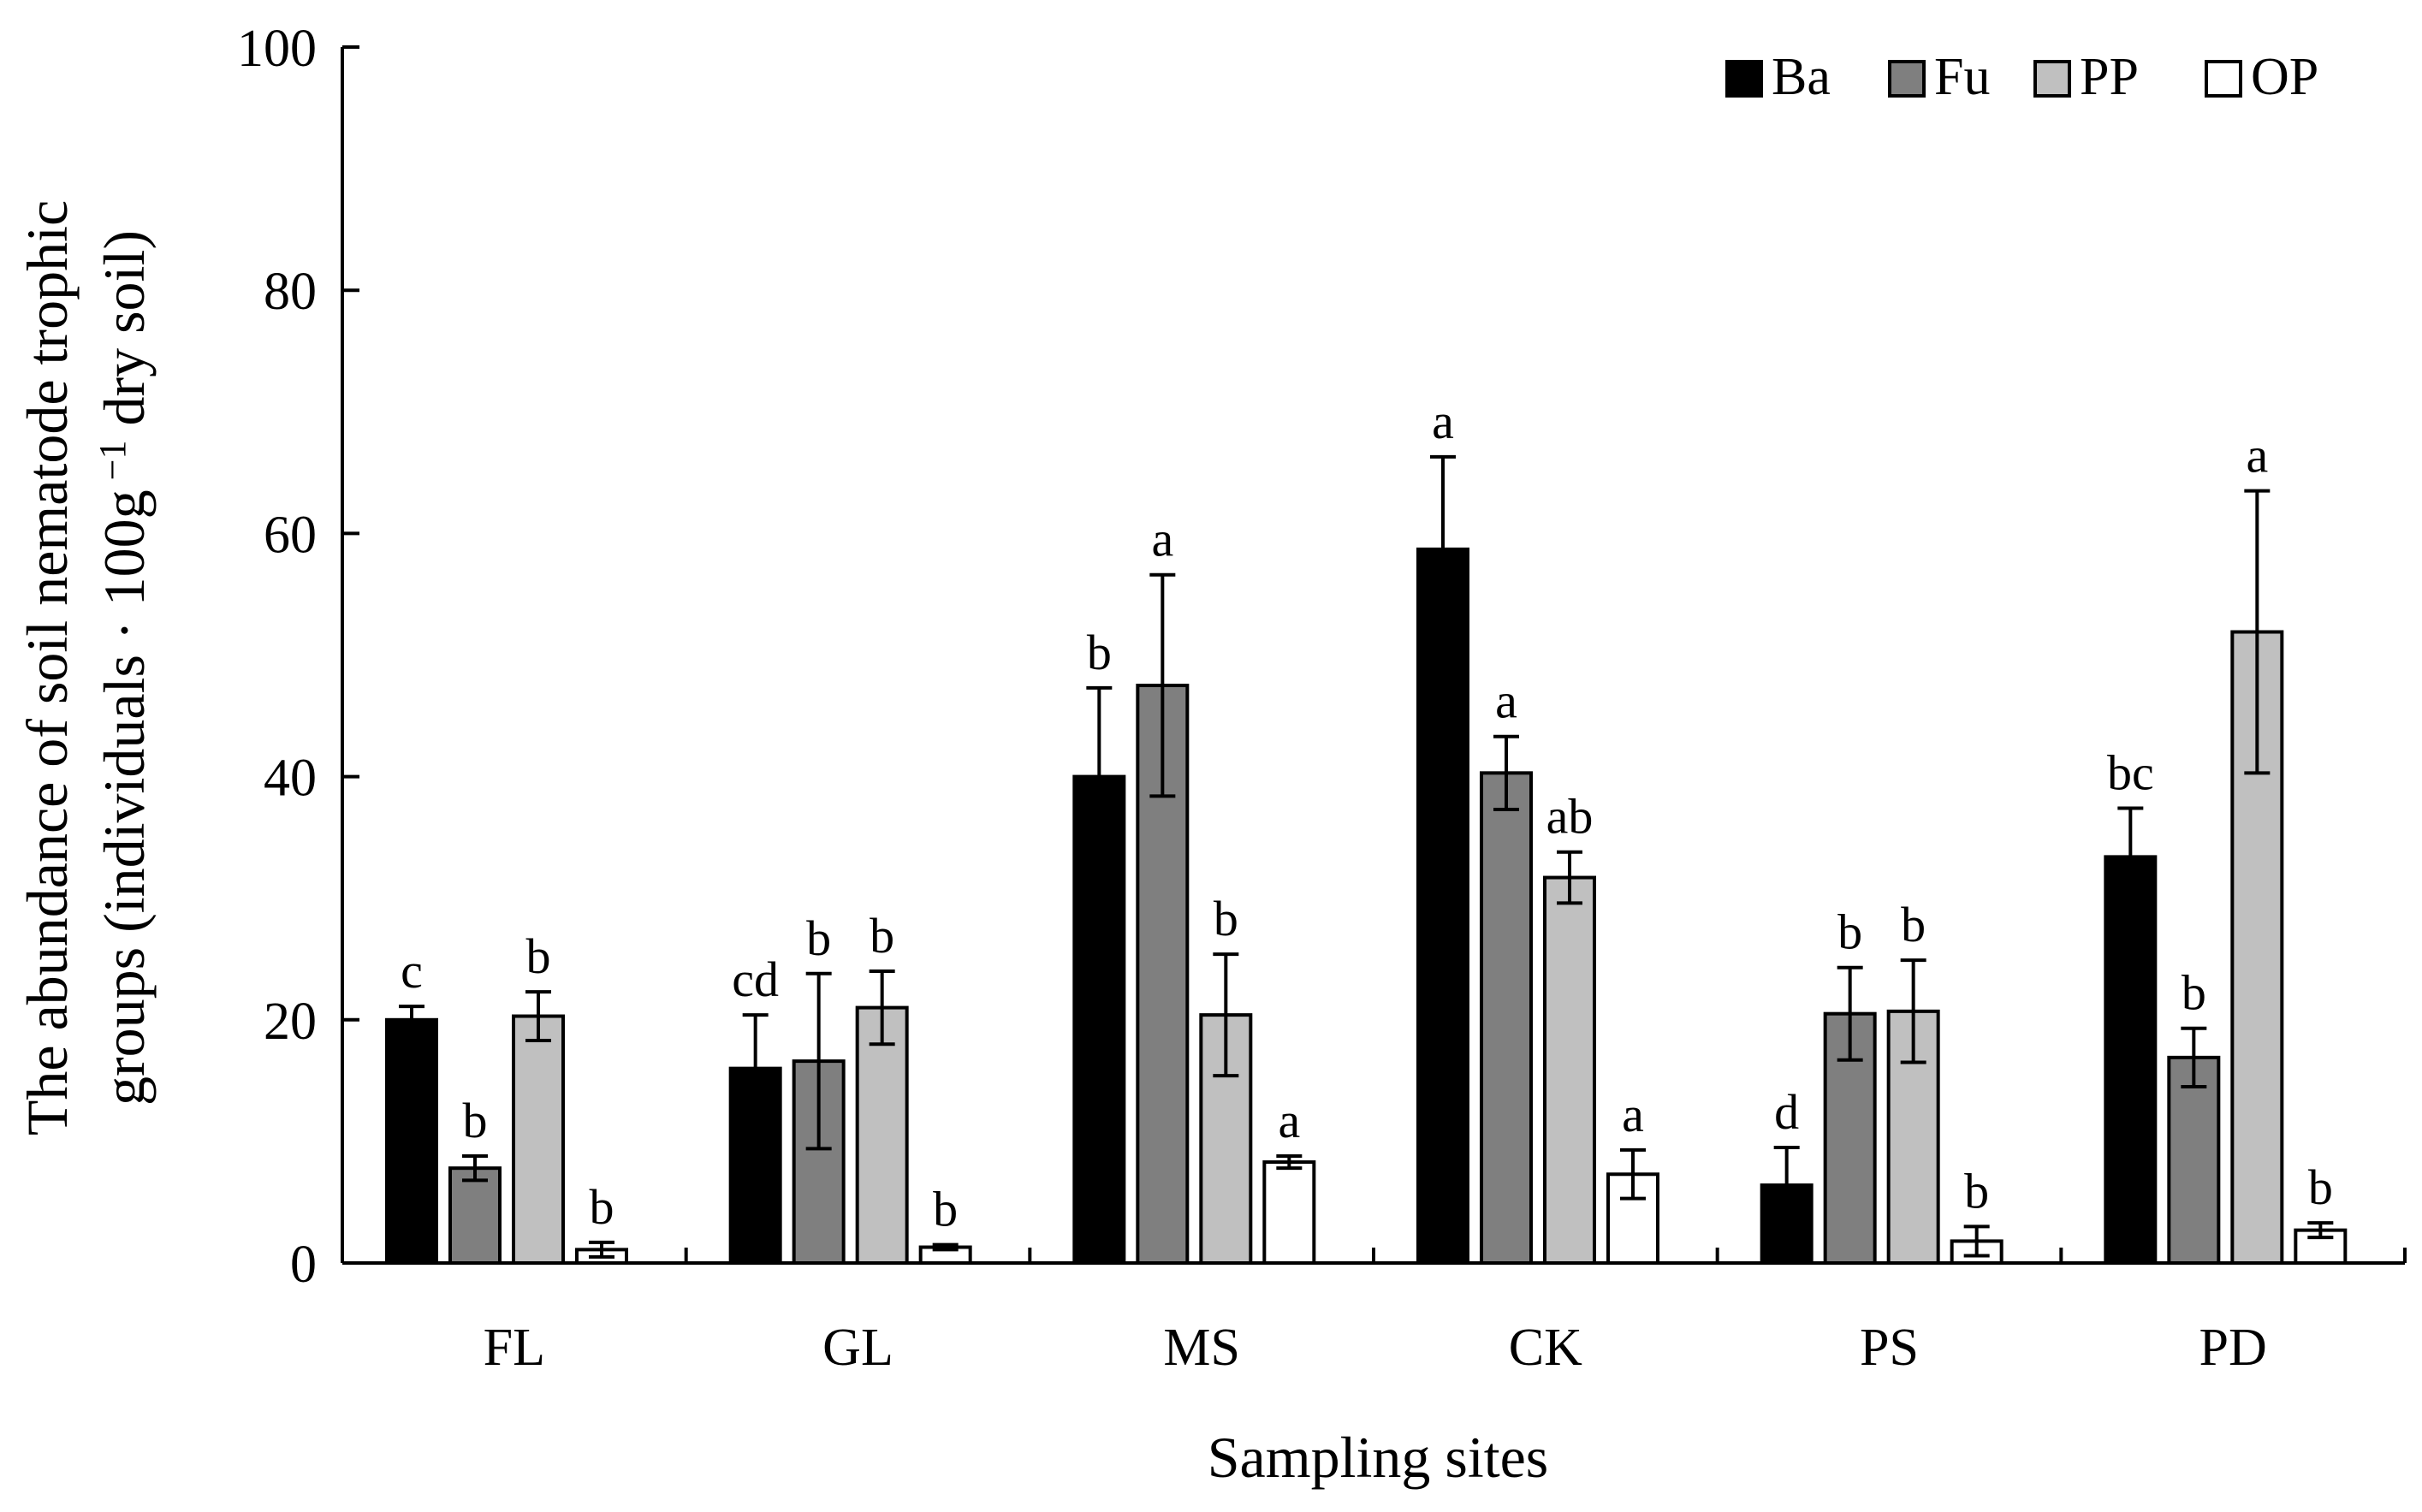  What do you see at coordinates (2110, 77) in the screenshot?
I see `legend-label: PP` at bounding box center [2110, 77].